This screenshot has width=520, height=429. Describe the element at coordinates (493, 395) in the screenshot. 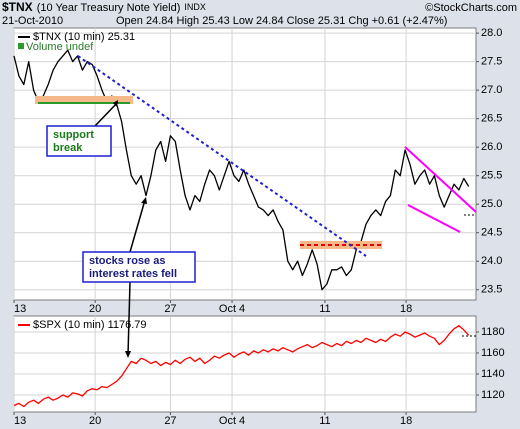

I see `y-tick-label: 1120` at that location.